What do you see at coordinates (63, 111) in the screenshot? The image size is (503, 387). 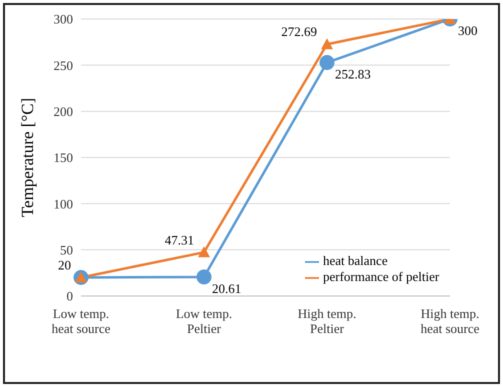 I see `y-tick-label: 200` at bounding box center [63, 111].